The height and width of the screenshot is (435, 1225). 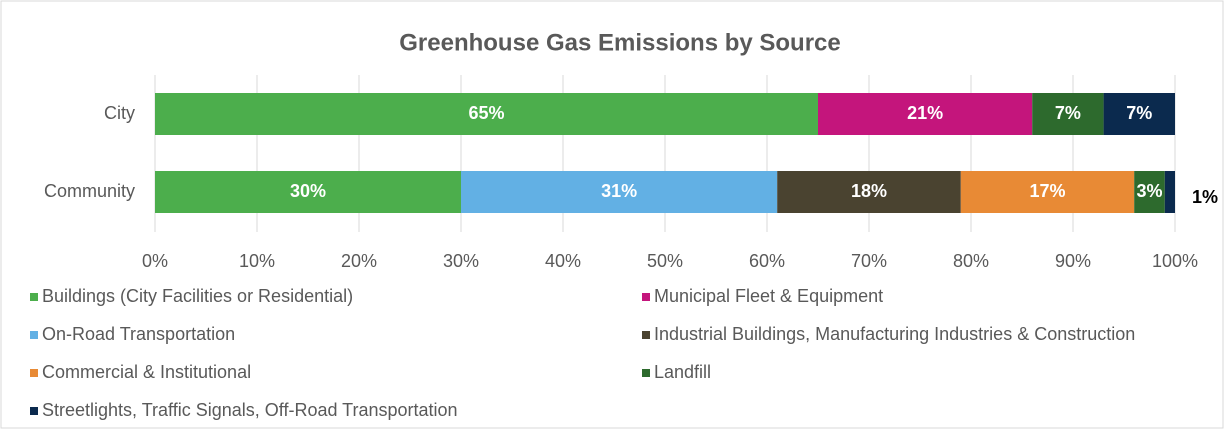 I want to click on data-label: 3%, so click(x=1149, y=191).